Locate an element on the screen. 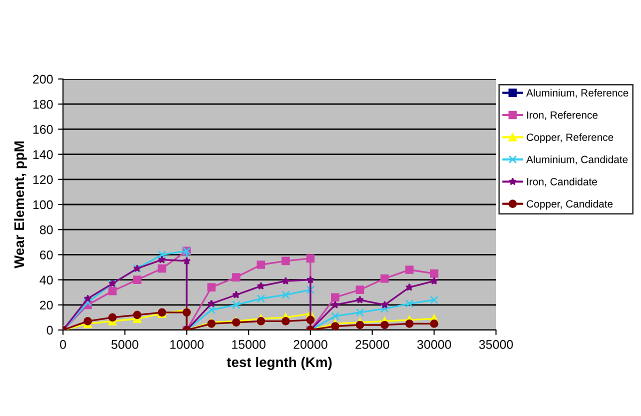 The height and width of the screenshot is (416, 641). x-tick-label: 20000 is located at coordinates (311, 344).